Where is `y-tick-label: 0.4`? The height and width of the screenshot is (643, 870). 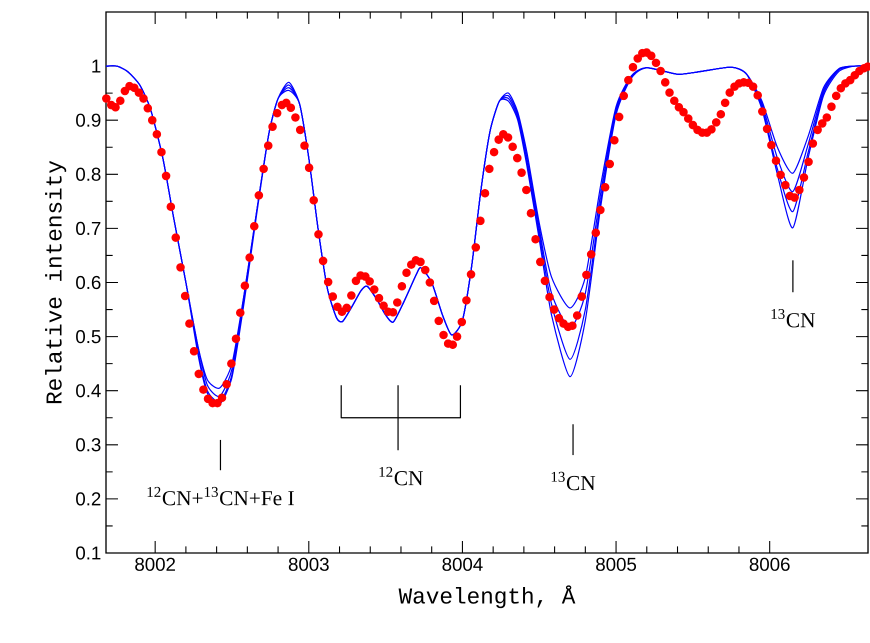 y-tick-label: 0.4 is located at coordinates (88, 391).